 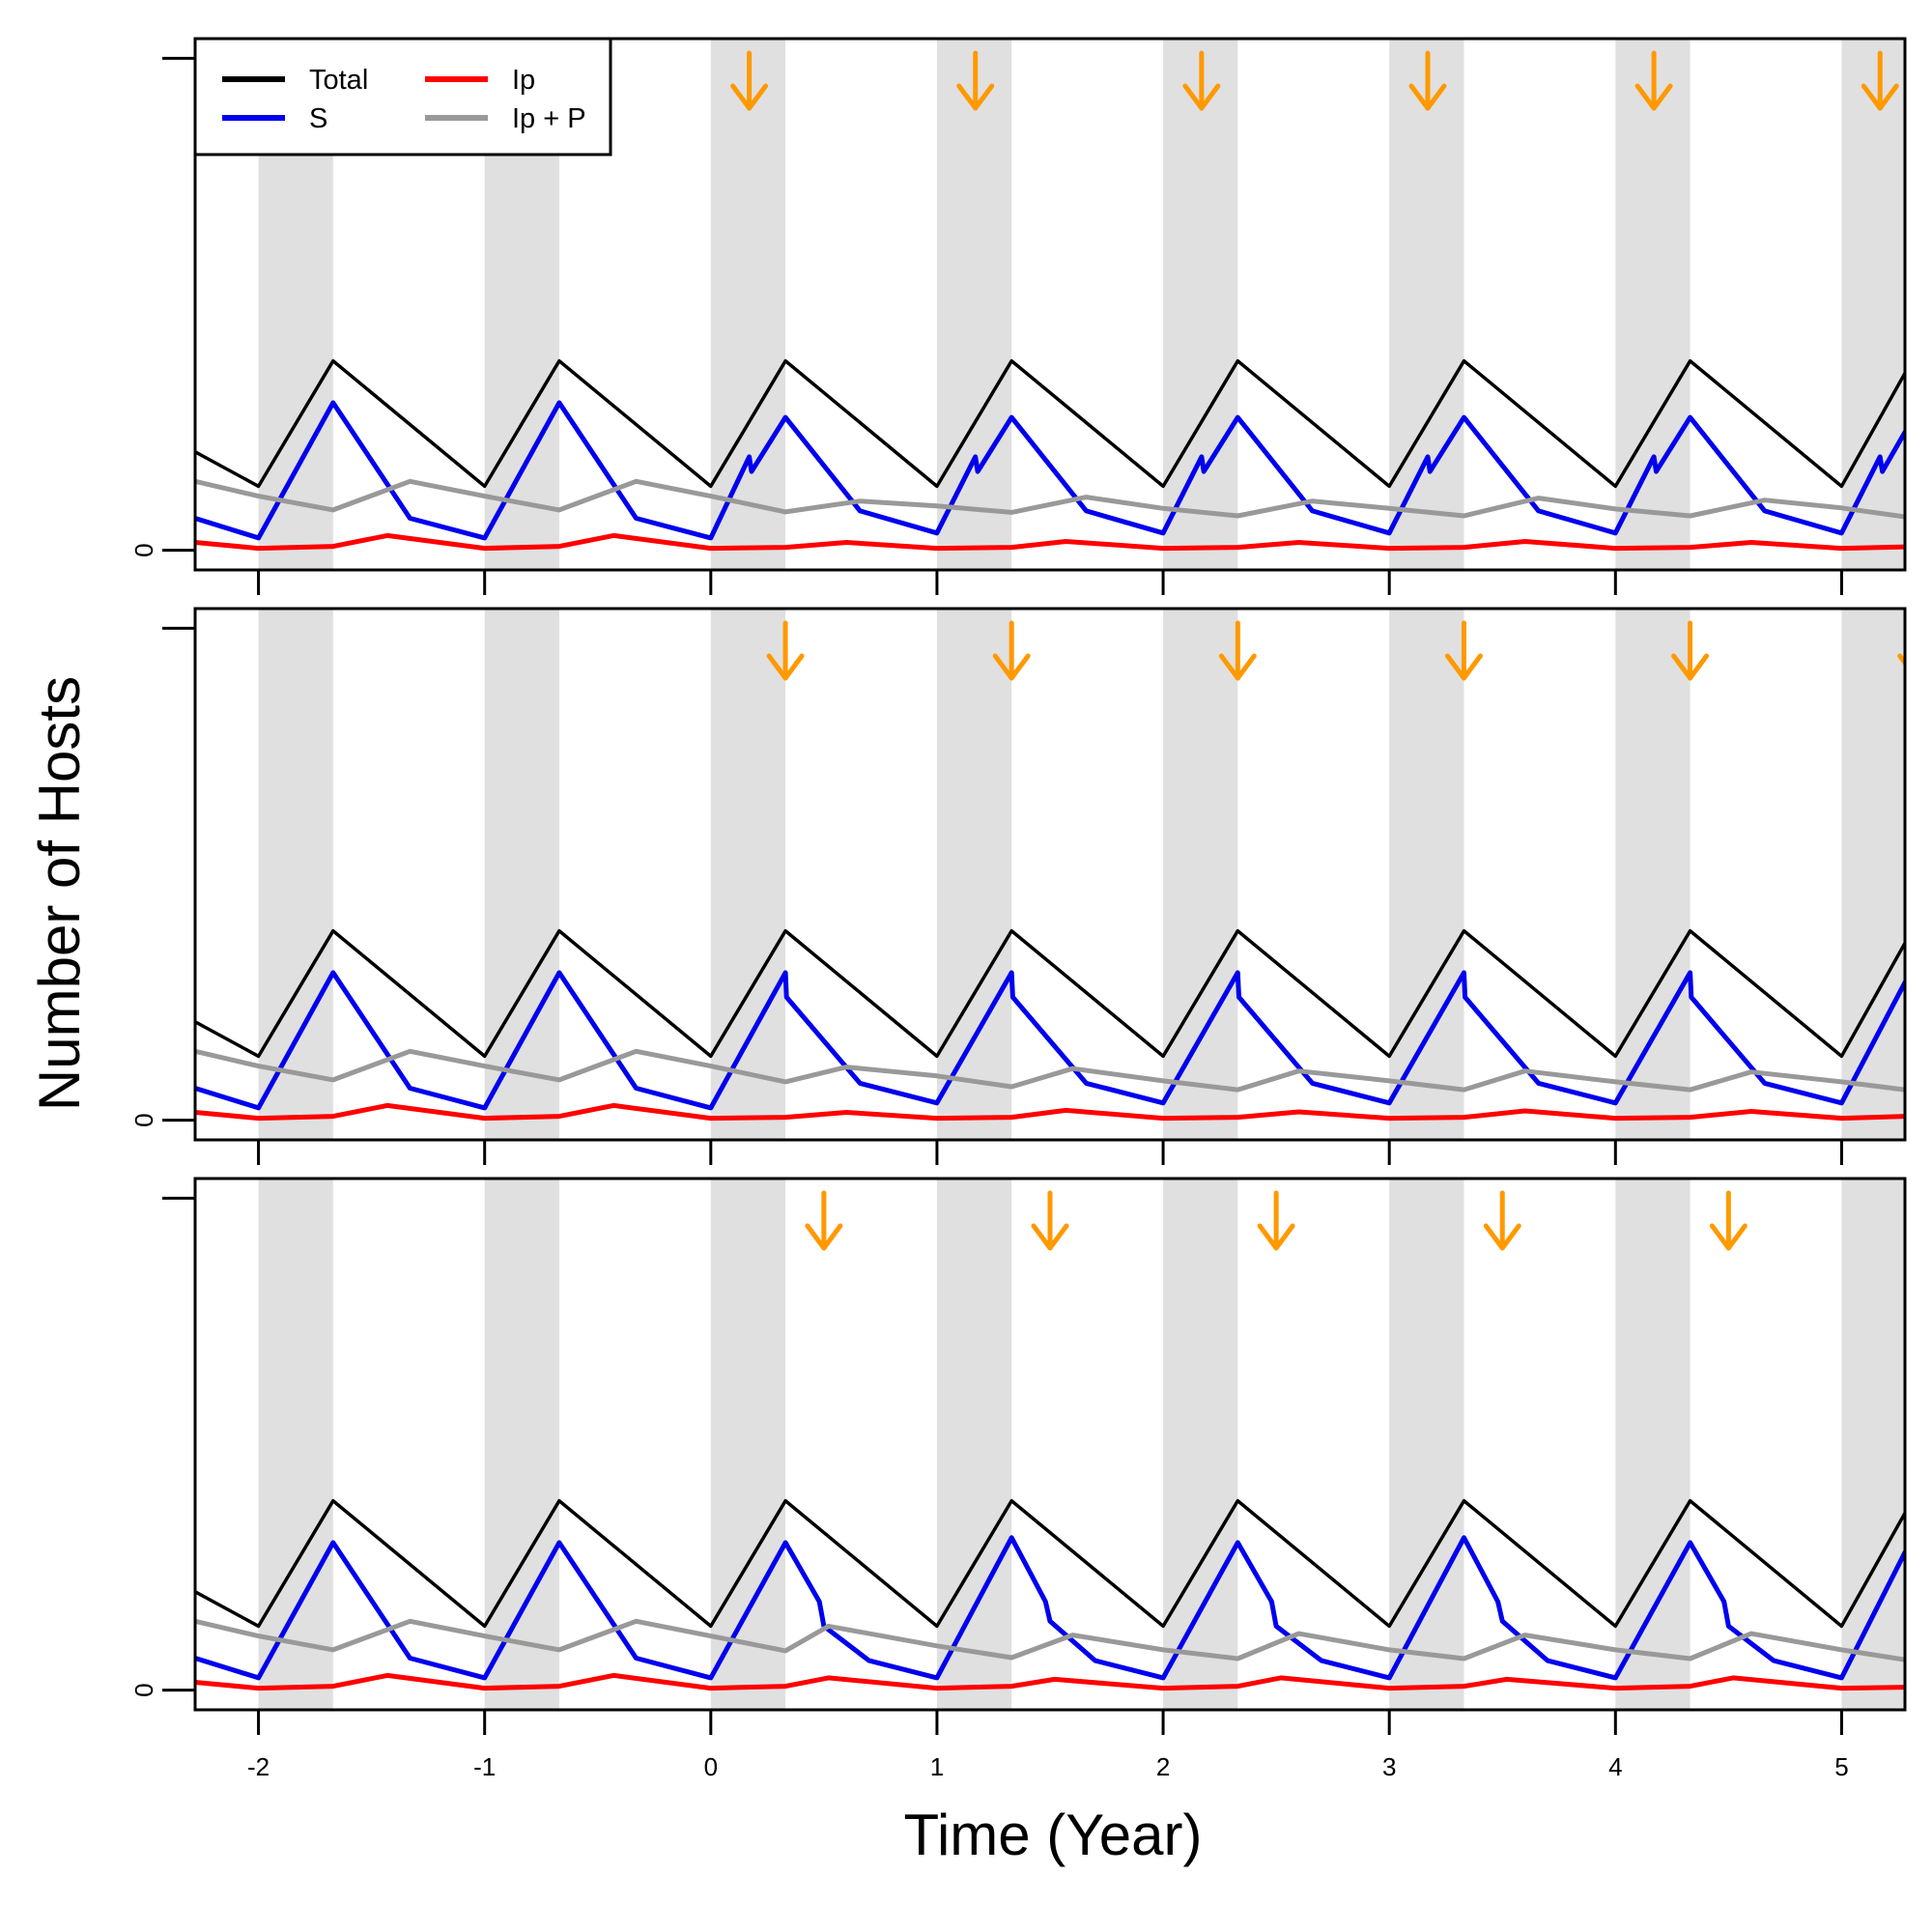 What do you see at coordinates (1050, 1112) in the screenshot?
I see `series-line-ip-middle` at bounding box center [1050, 1112].